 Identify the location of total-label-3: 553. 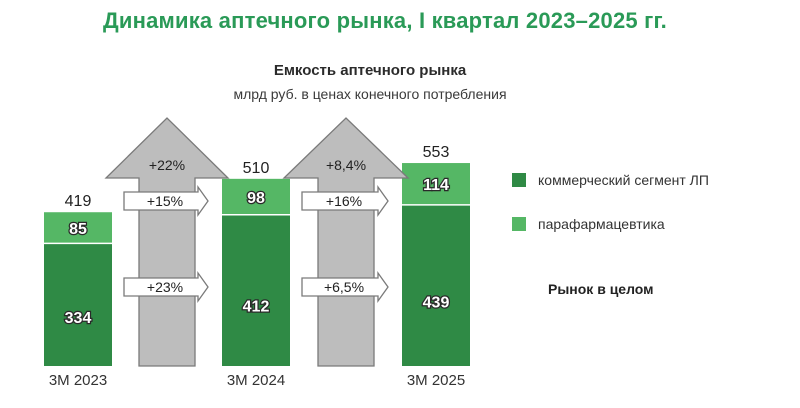
(436, 152).